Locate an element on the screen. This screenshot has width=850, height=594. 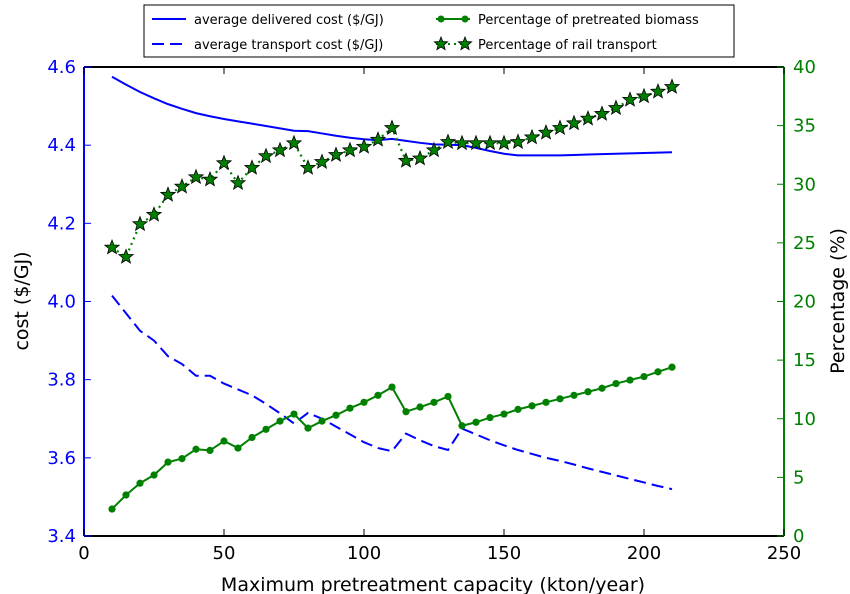
y-right-tick-label-4: 20 is located at coordinates (804, 302).